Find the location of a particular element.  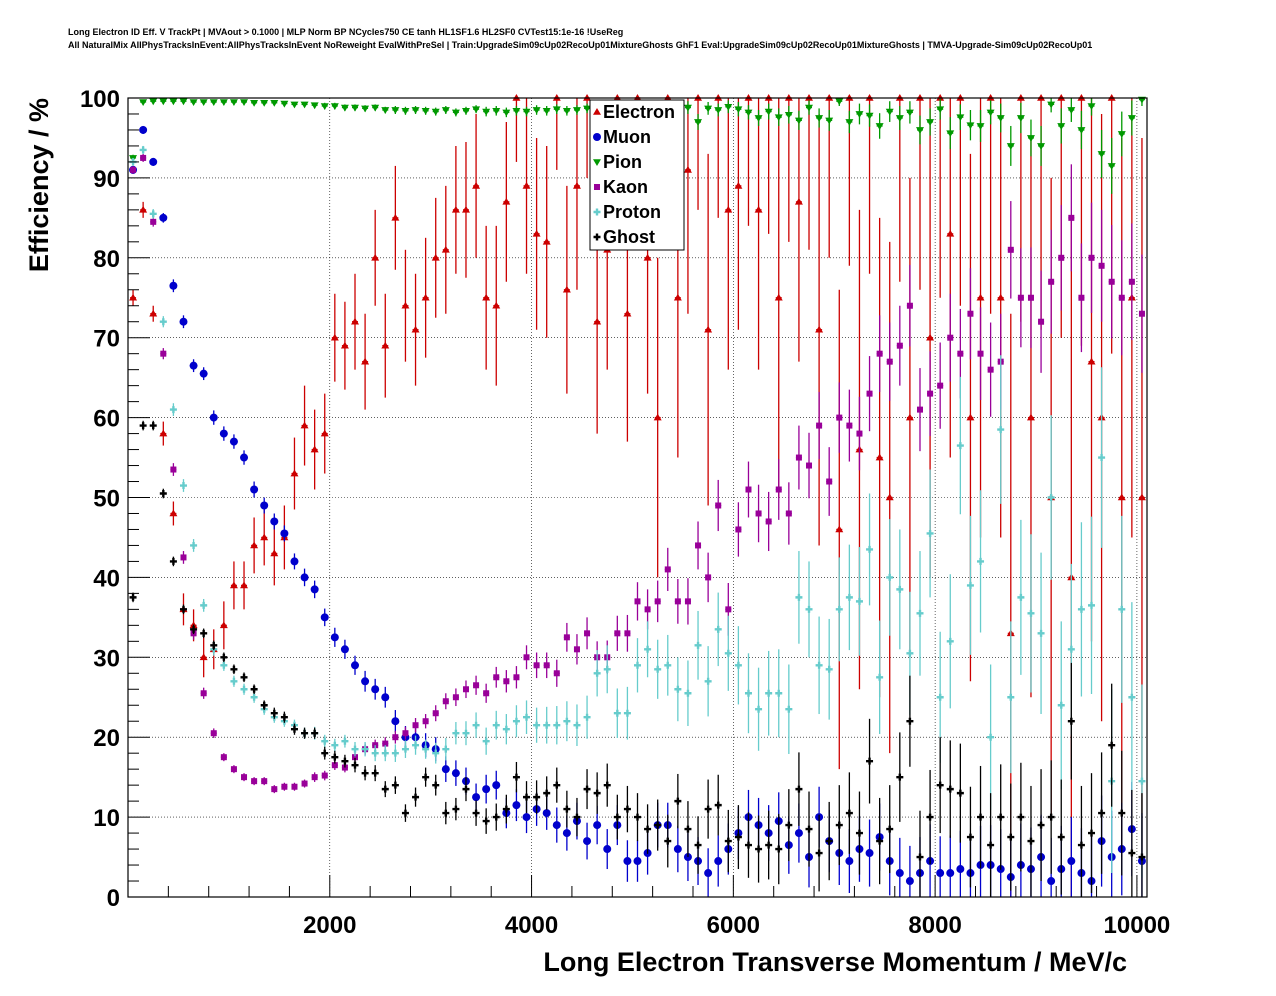

legend-marker-electron is located at coordinates (597, 111).